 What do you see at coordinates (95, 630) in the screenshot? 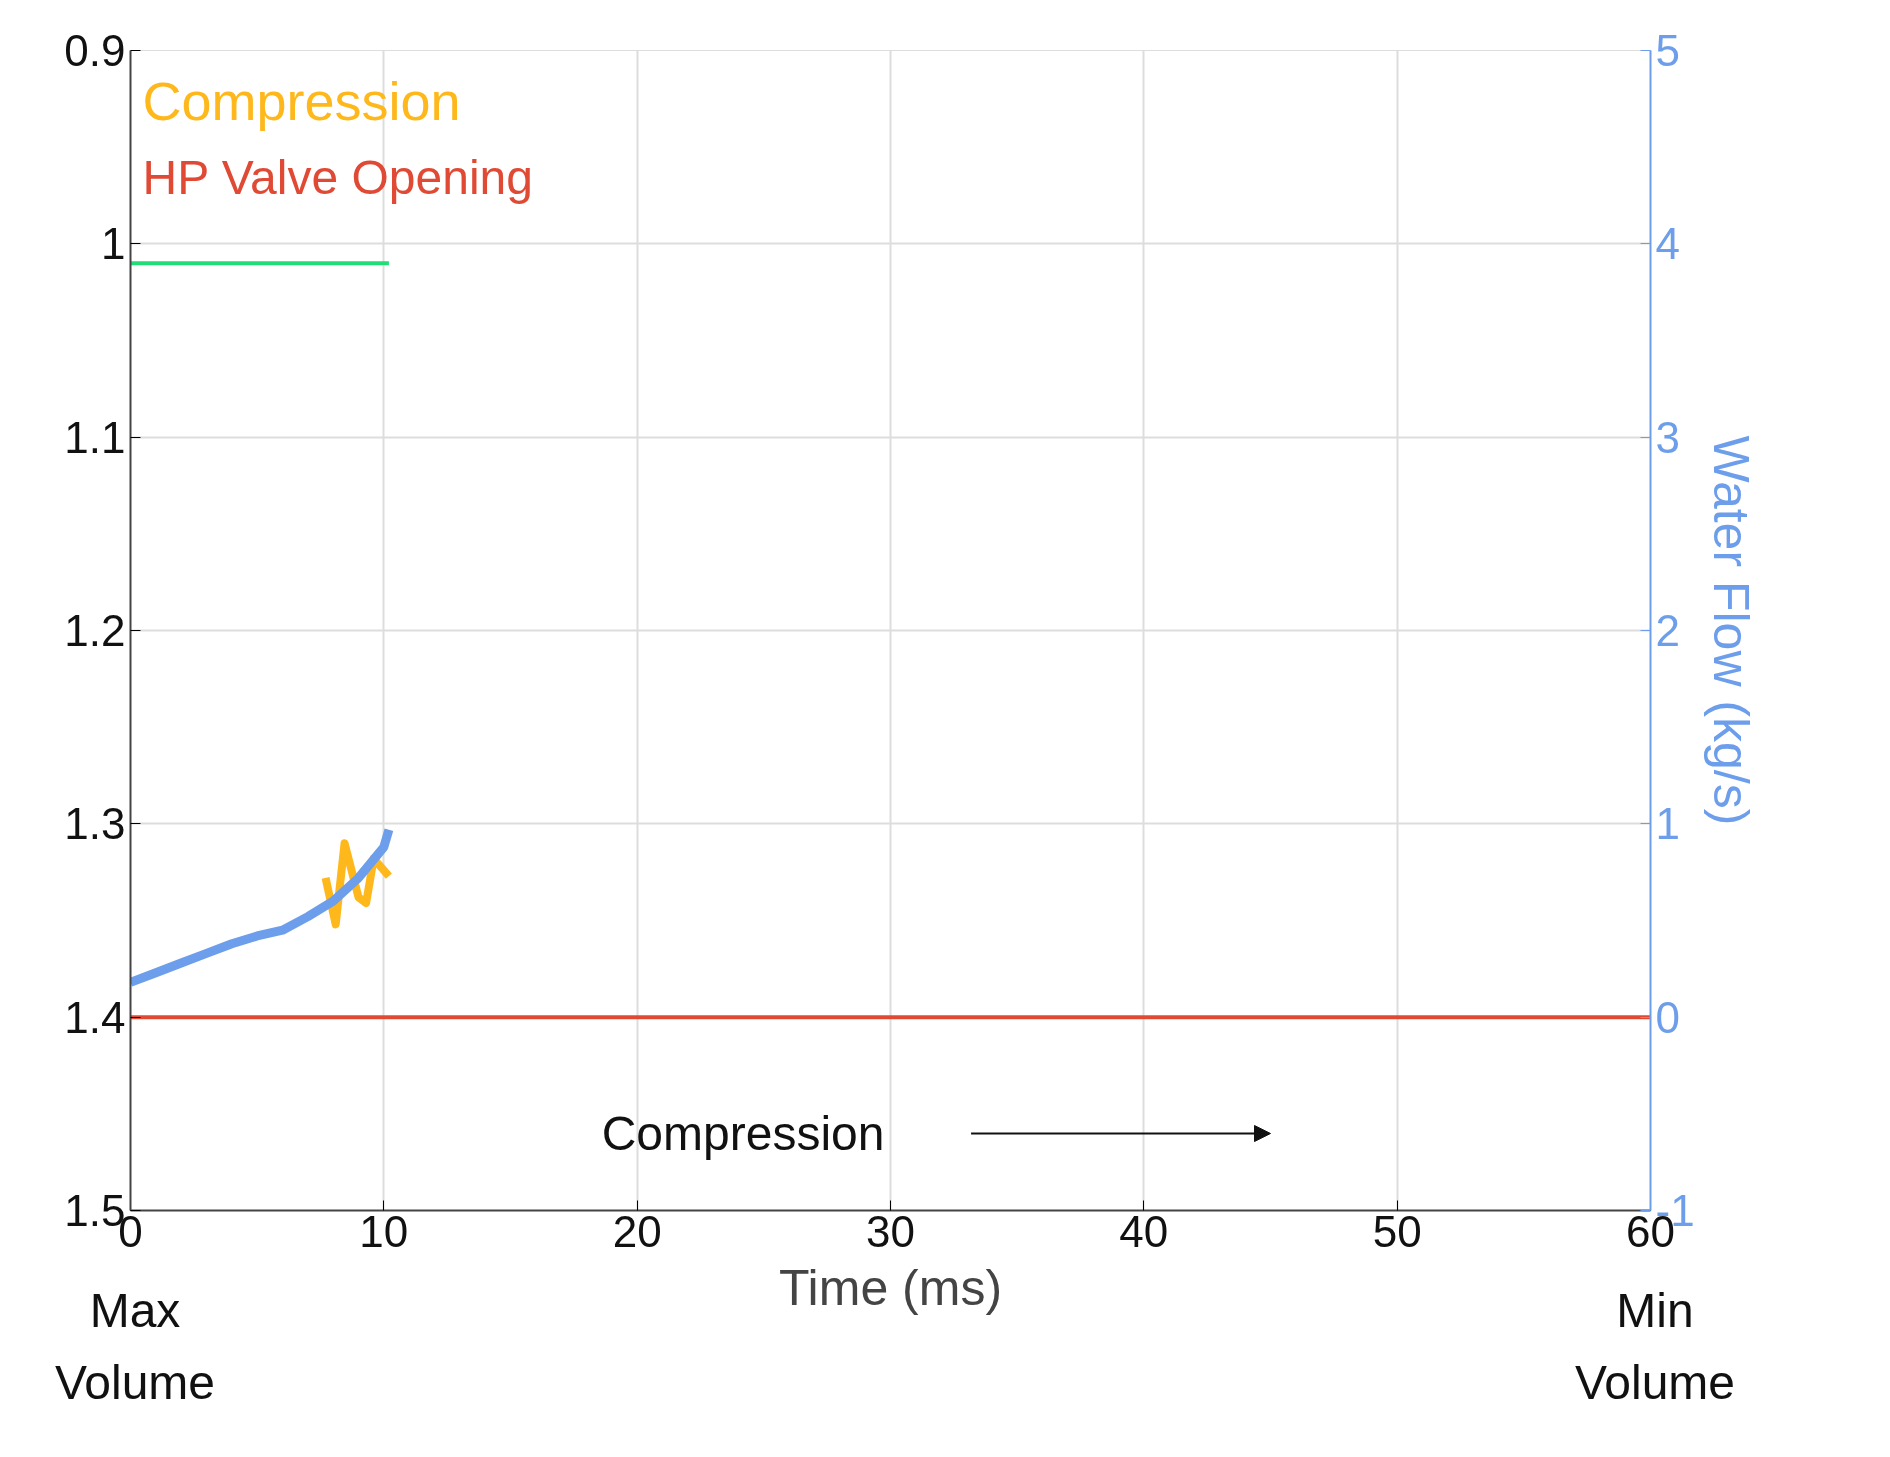
I see `y-tick-label: 1.2` at bounding box center [95, 630].